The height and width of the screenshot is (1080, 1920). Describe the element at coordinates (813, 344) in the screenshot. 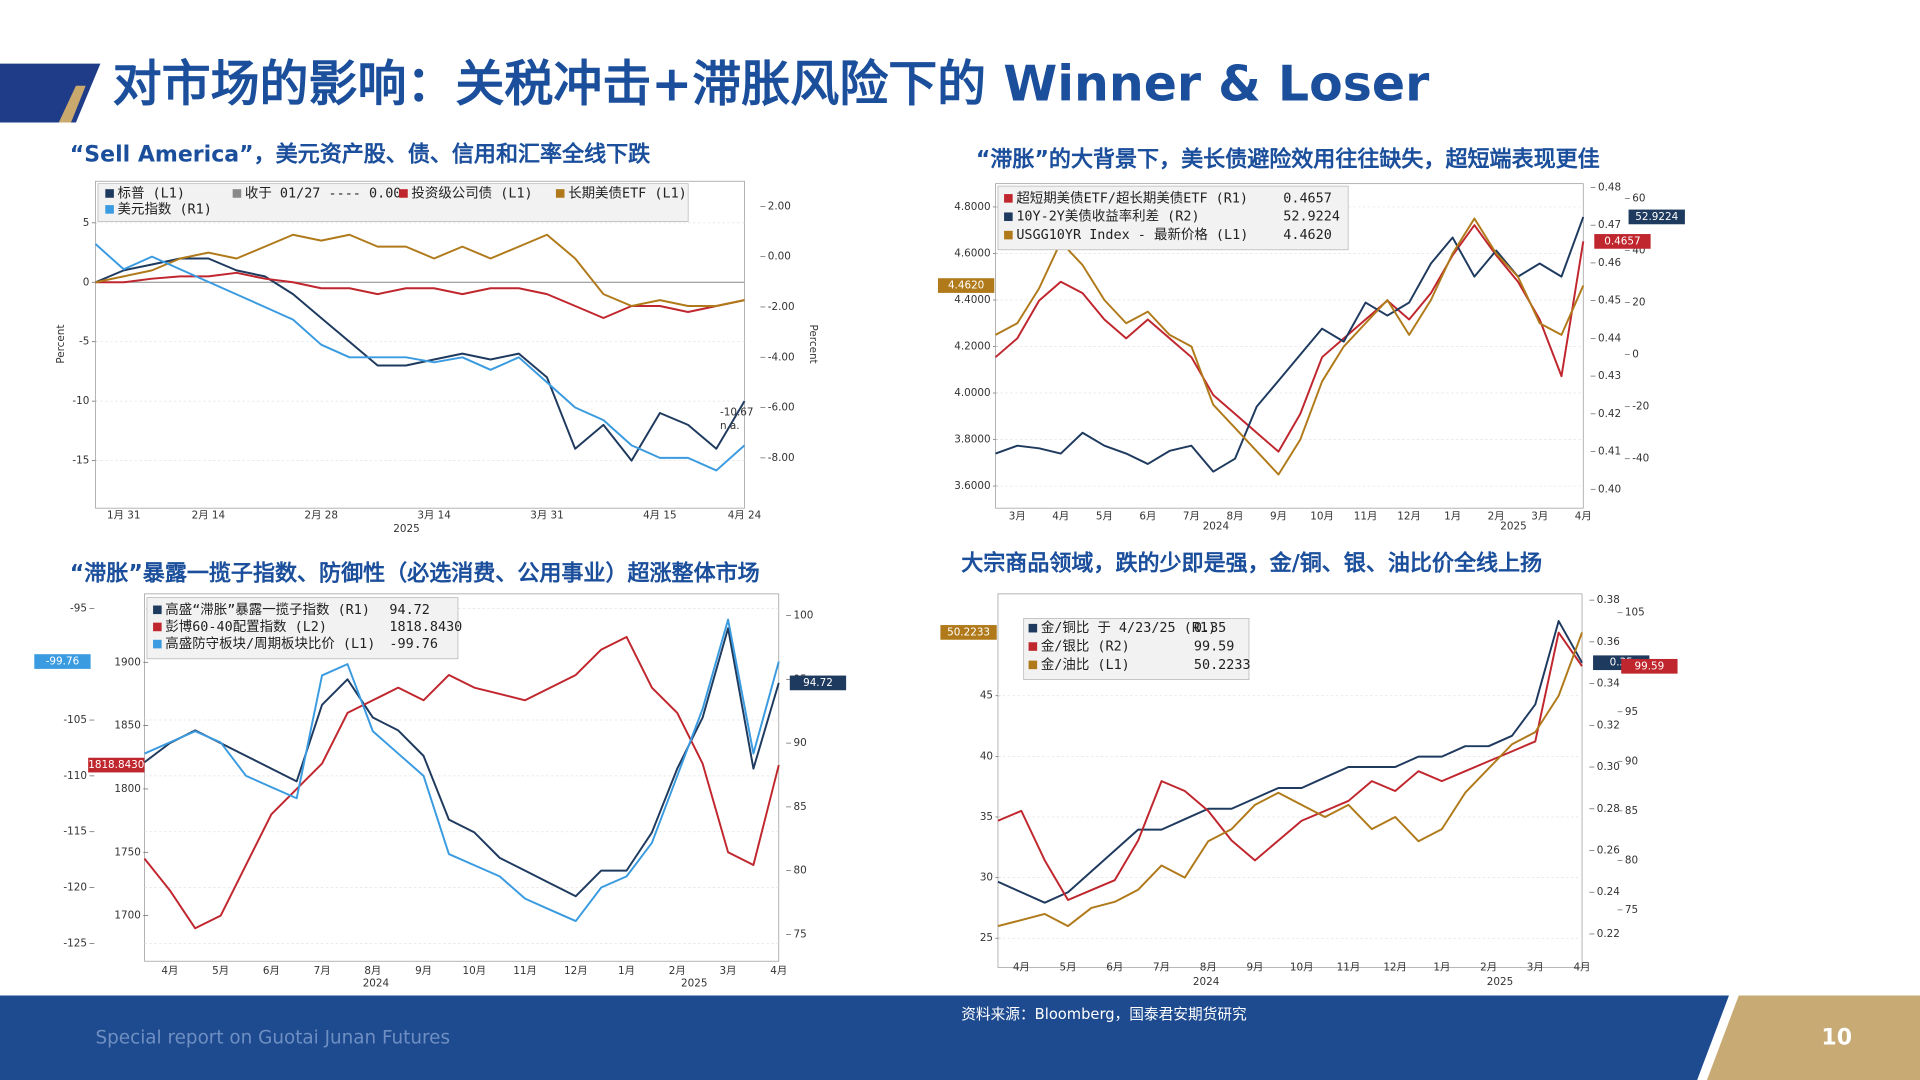

I see `axis-label: Percent` at that location.